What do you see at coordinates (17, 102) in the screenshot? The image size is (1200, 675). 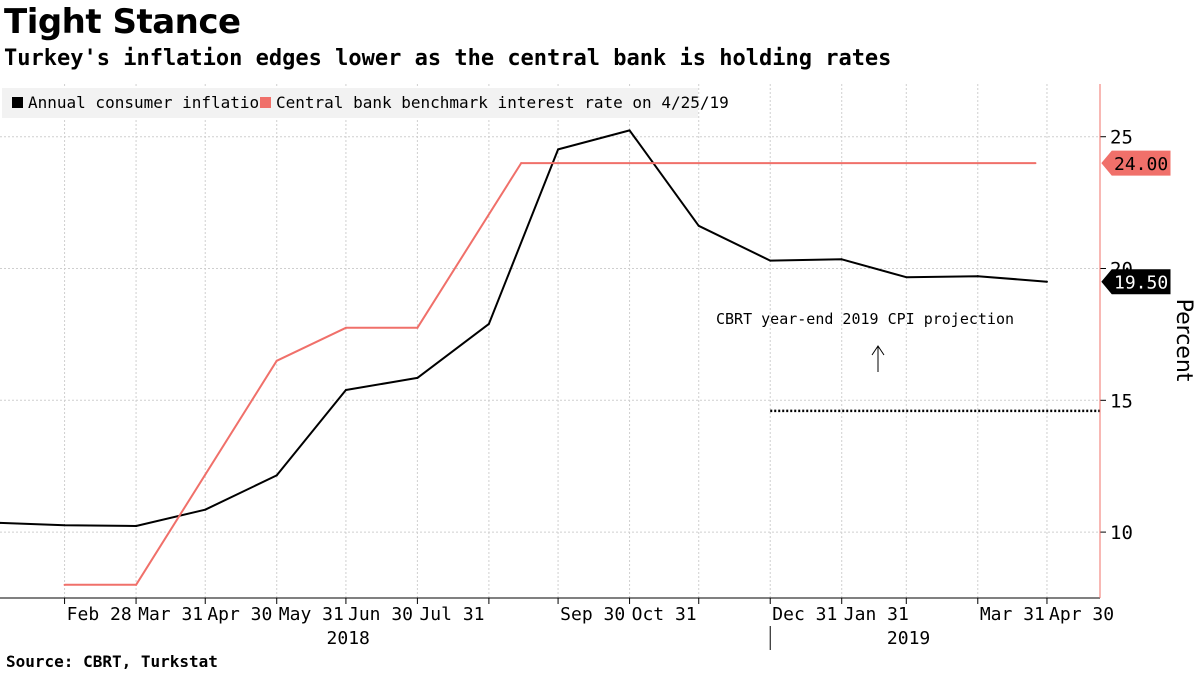 I see `legend-swatch-inflation` at bounding box center [17, 102].